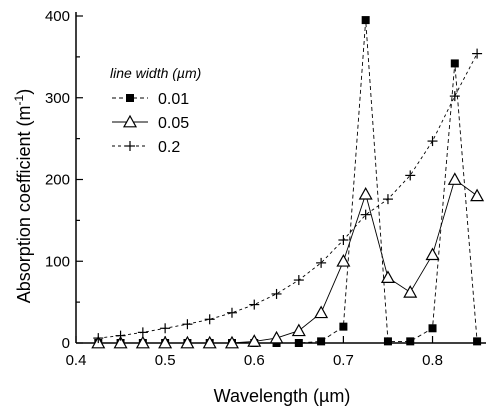  Describe the element at coordinates (76, 360) in the screenshot. I see `x-tick-label: 0.4` at that location.